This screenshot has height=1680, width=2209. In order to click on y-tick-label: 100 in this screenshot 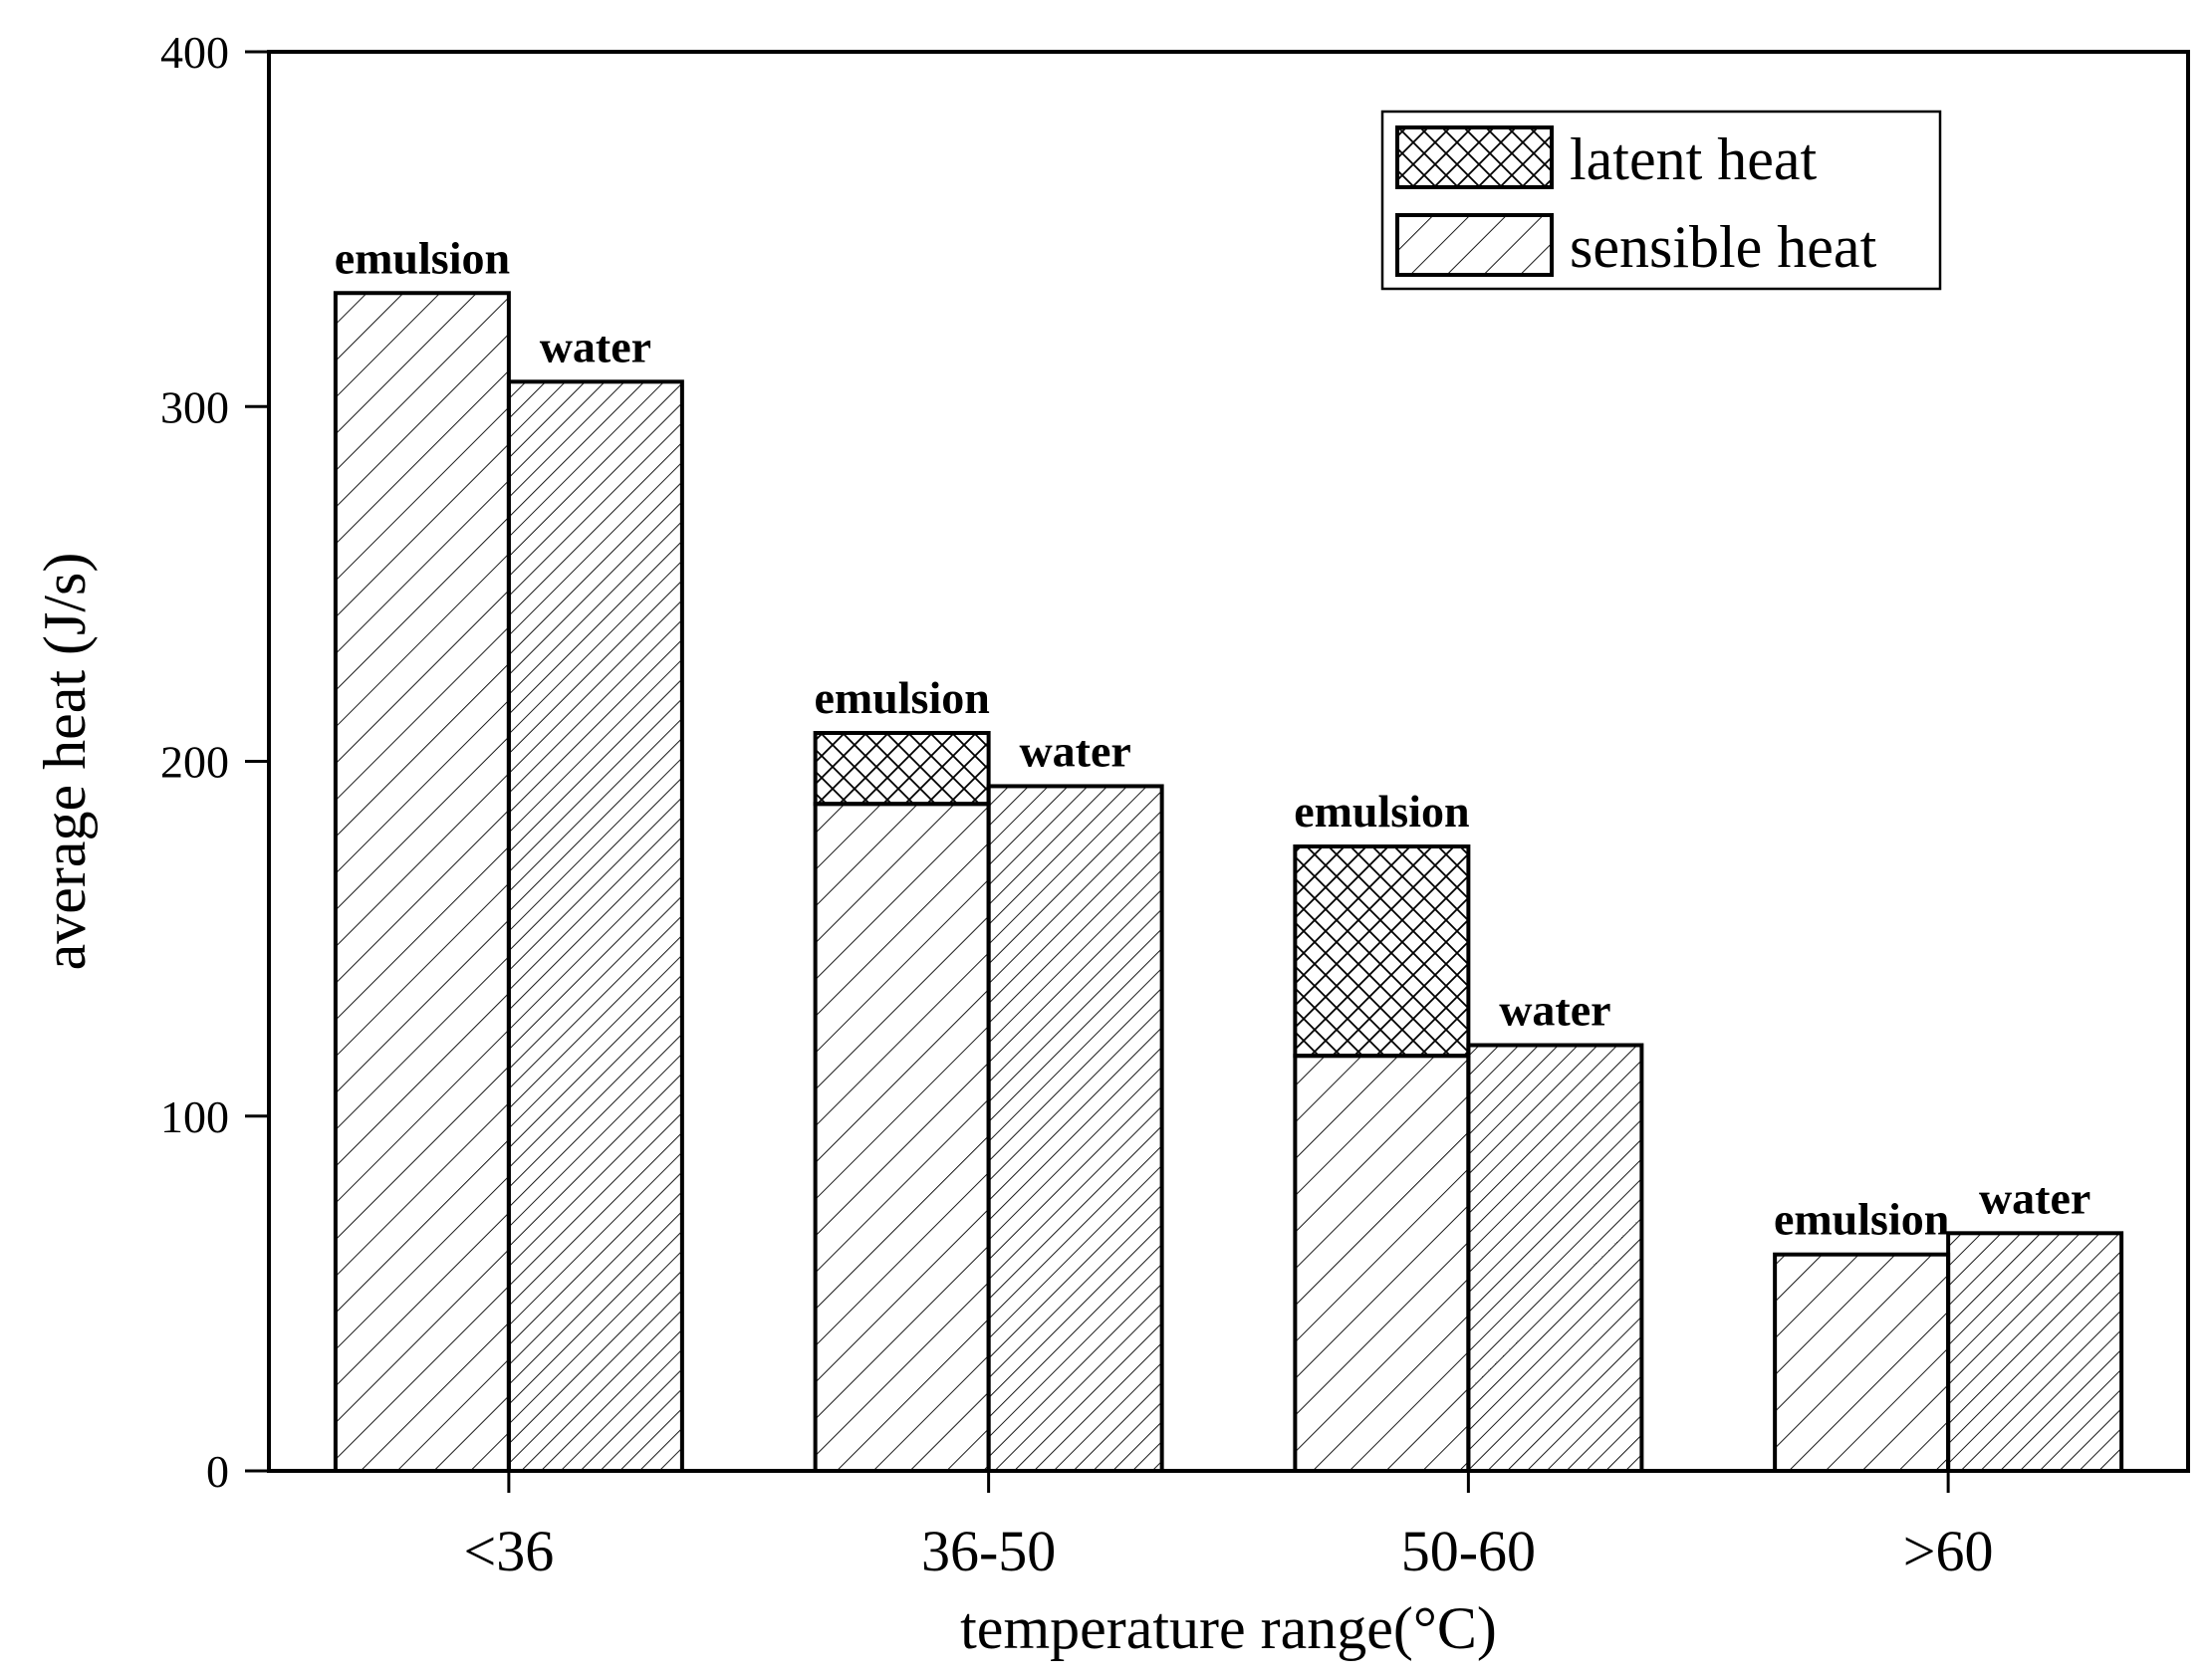, I will do `click(194, 1116)`.